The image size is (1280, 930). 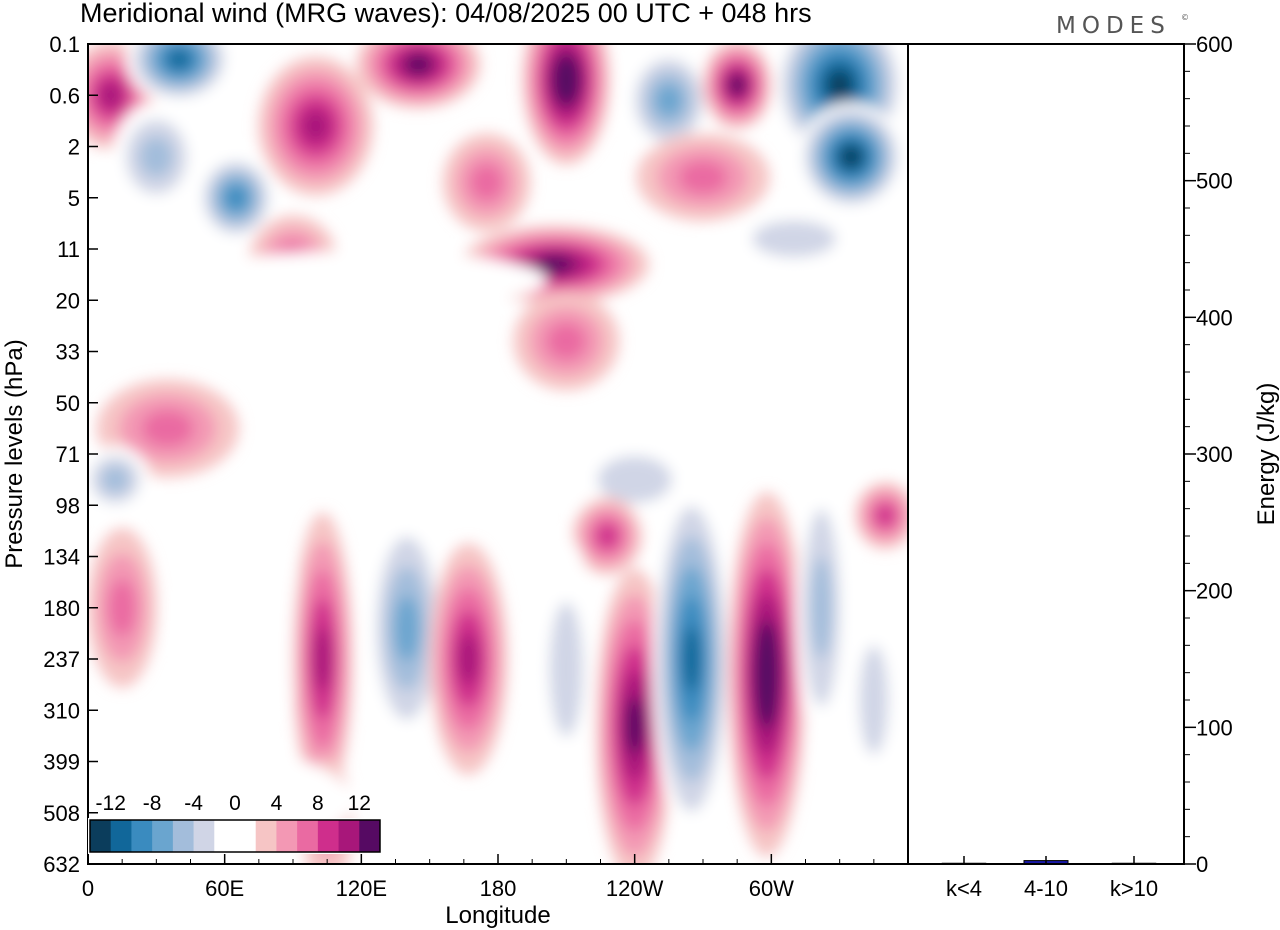 What do you see at coordinates (152, 803) in the screenshot?
I see `colorbar-label: -8` at bounding box center [152, 803].